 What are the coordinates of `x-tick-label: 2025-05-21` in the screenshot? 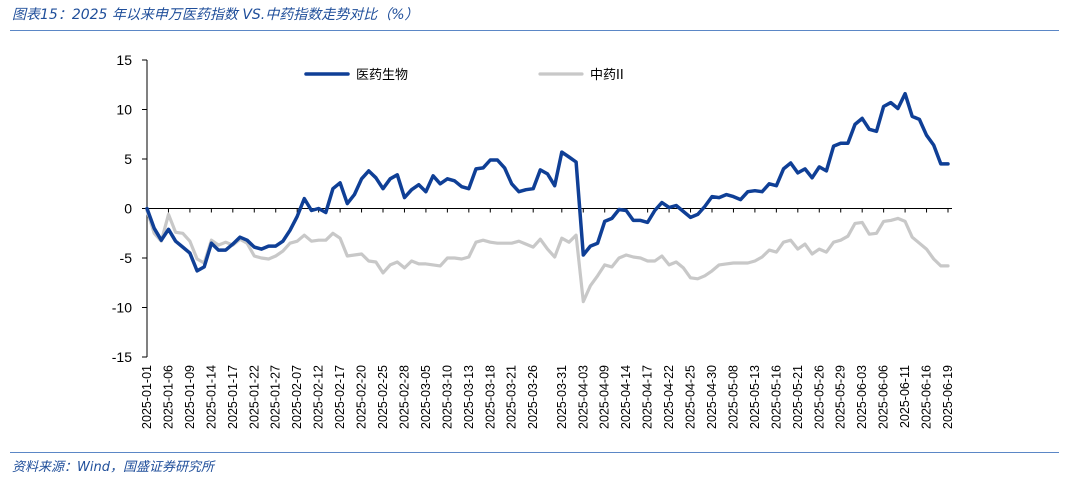 It's located at (798, 397).